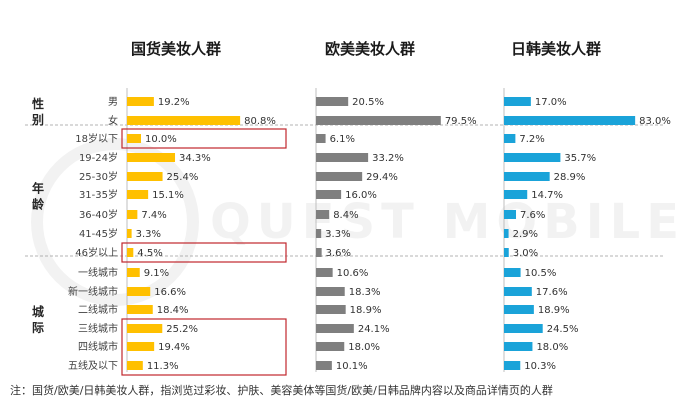 This screenshot has height=408, width=694. Describe the element at coordinates (98, 157) in the screenshot. I see `category-label: 19-24岁` at that location.